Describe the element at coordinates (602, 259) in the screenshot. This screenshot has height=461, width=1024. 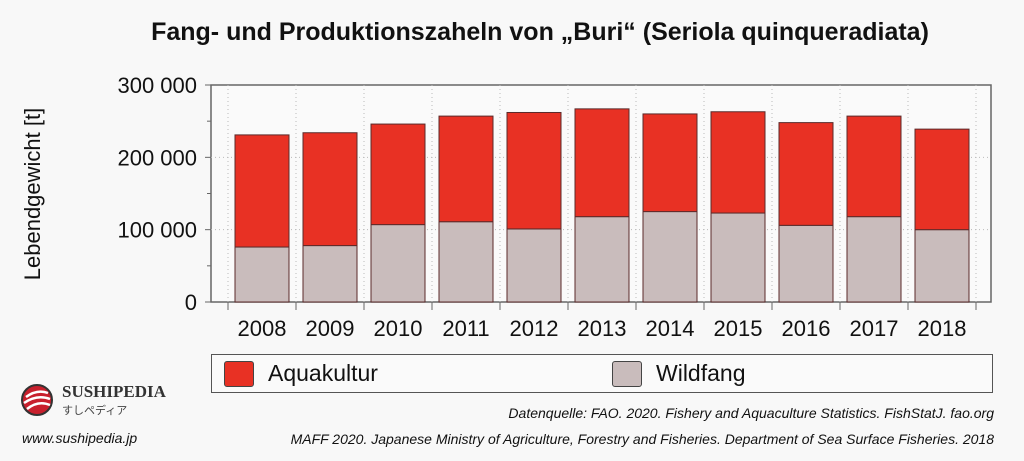
I see `bar-wildfang-2013` at that location.